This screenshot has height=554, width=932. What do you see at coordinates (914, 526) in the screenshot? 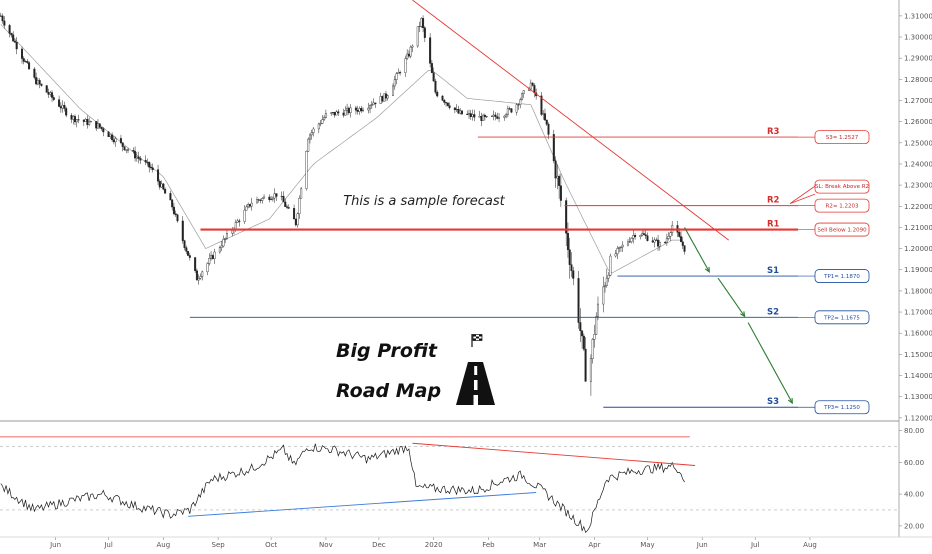
I see `rsi-tick-label: 20.00` at bounding box center [914, 526].